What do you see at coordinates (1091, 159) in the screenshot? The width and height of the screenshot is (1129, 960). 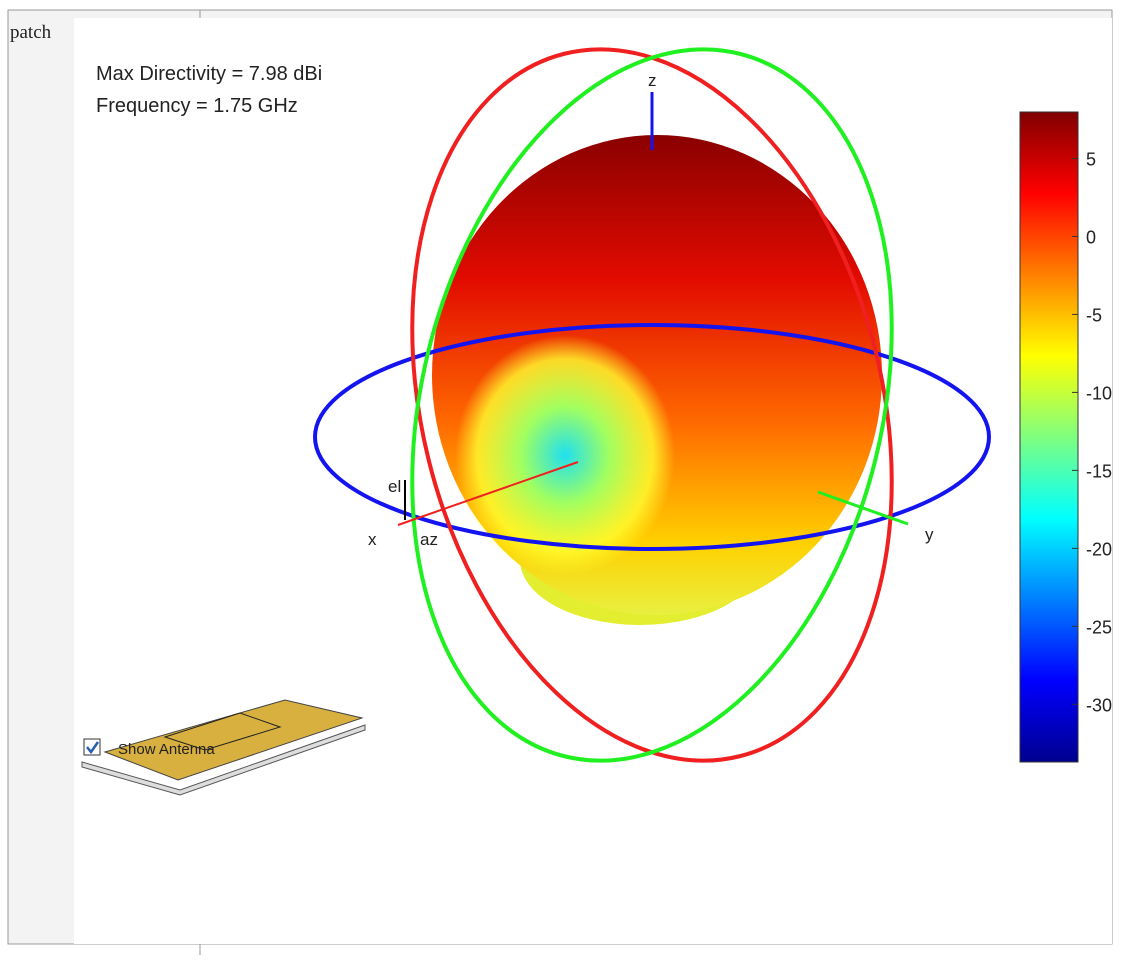 I see `colorbar-tick-label: 5` at bounding box center [1091, 159].